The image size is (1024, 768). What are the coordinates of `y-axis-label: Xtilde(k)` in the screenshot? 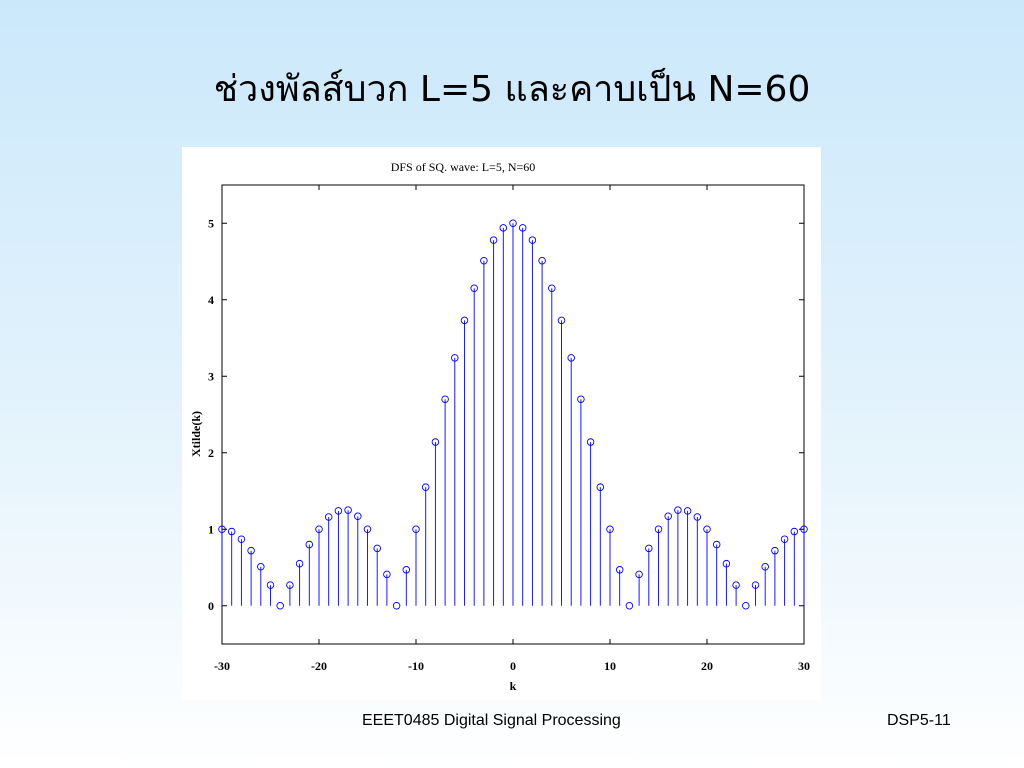 It's located at (196, 434).